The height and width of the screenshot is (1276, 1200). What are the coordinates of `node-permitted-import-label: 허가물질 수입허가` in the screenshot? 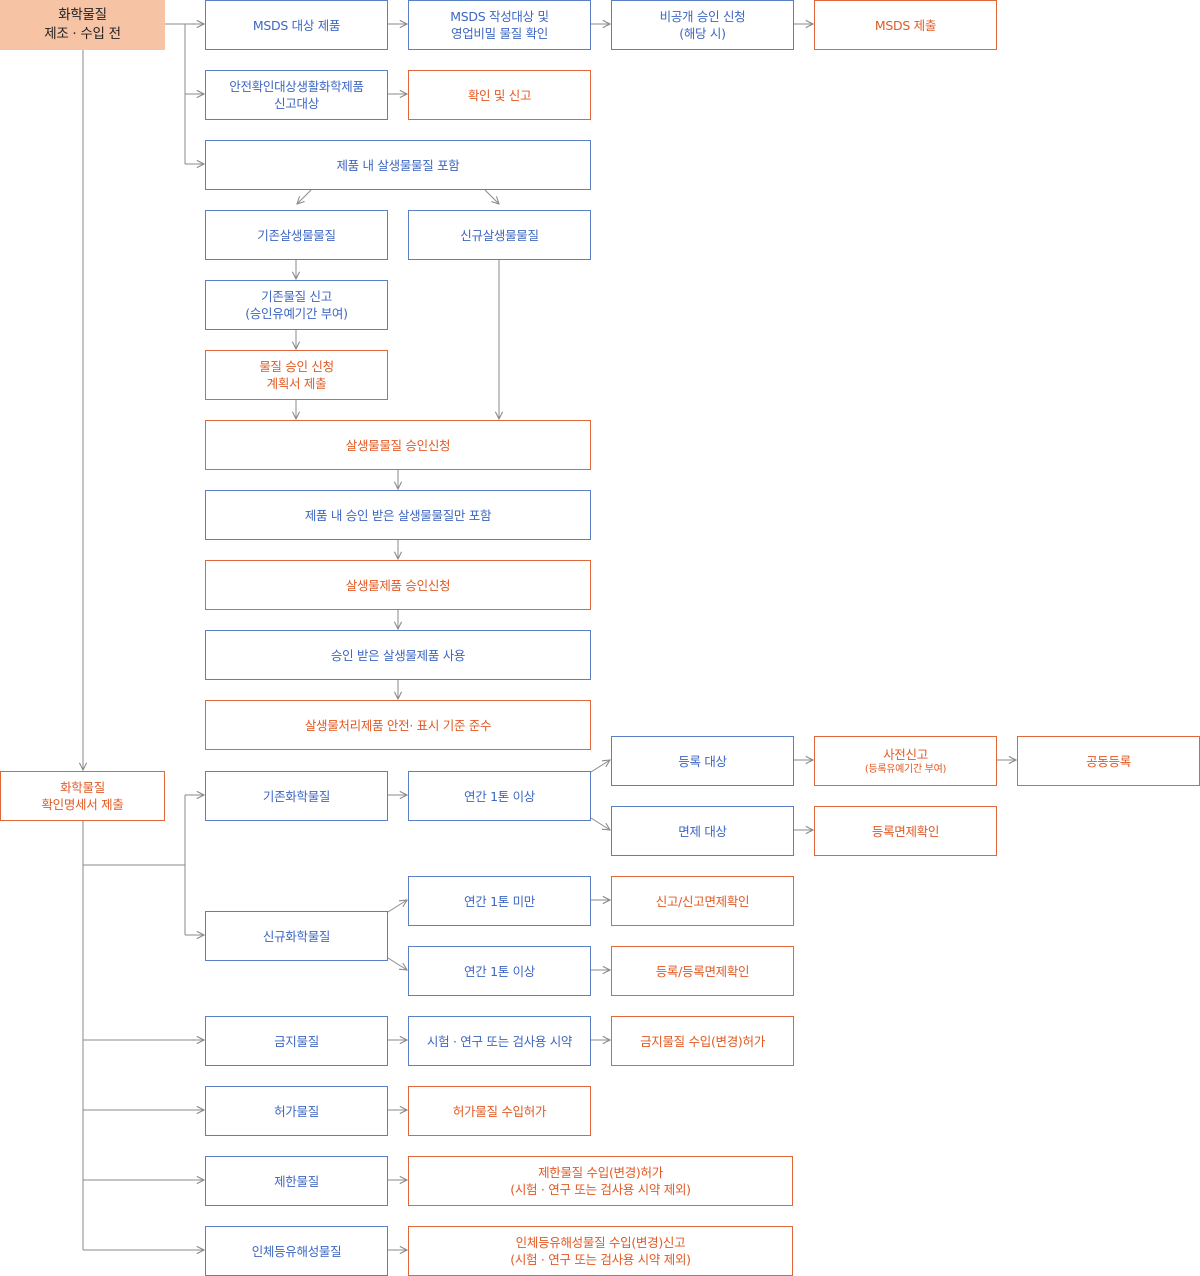 It's located at (499, 1111).